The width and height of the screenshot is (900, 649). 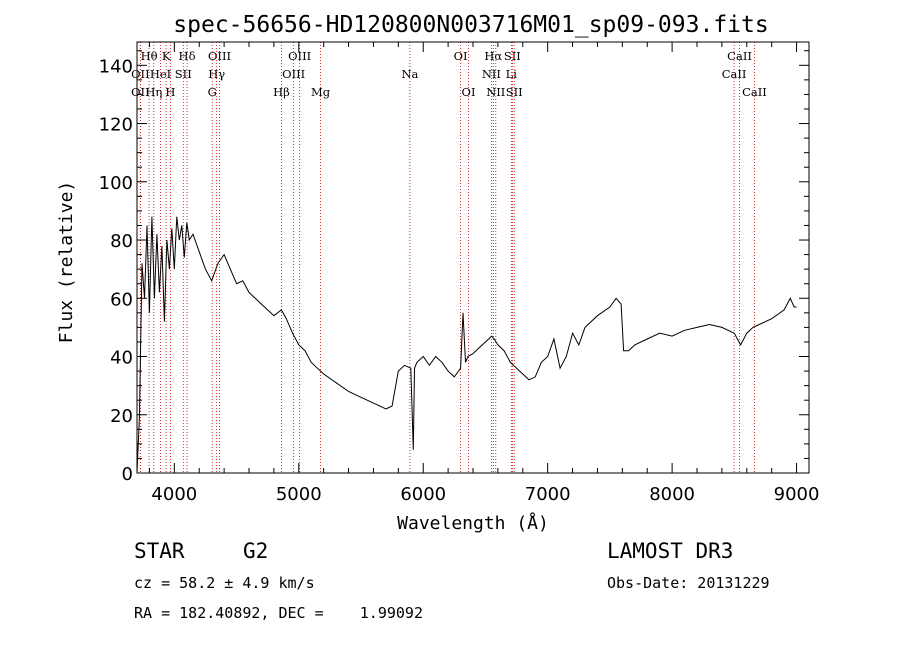 What do you see at coordinates (121, 416) in the screenshot?
I see `y-tick-label: 20` at bounding box center [121, 416].